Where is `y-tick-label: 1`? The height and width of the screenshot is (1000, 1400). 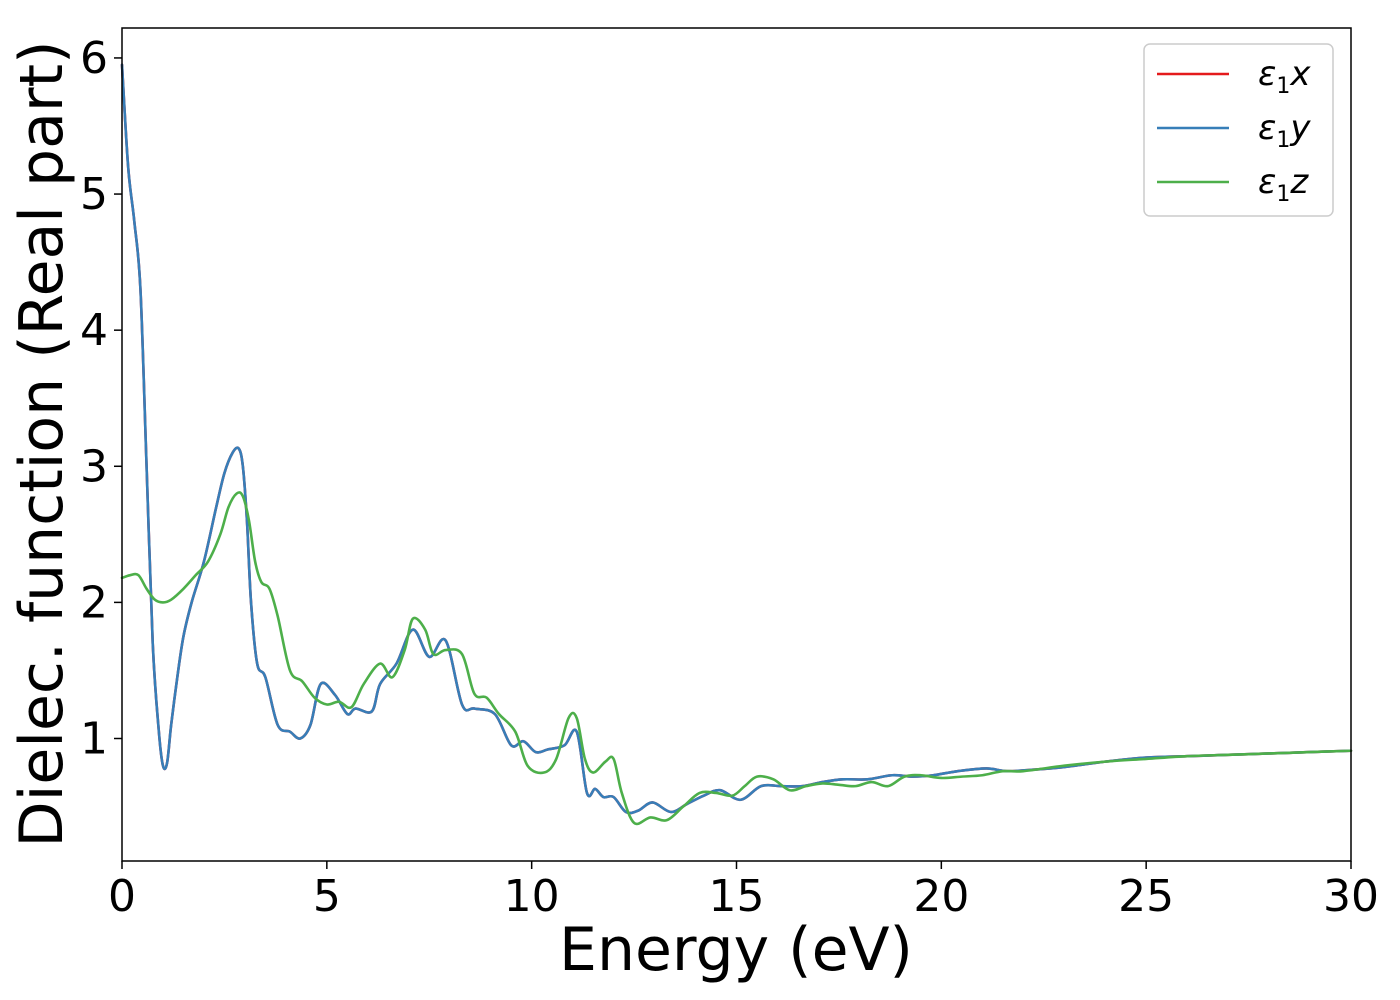
y-tick-label: 1 is located at coordinates (94, 739).